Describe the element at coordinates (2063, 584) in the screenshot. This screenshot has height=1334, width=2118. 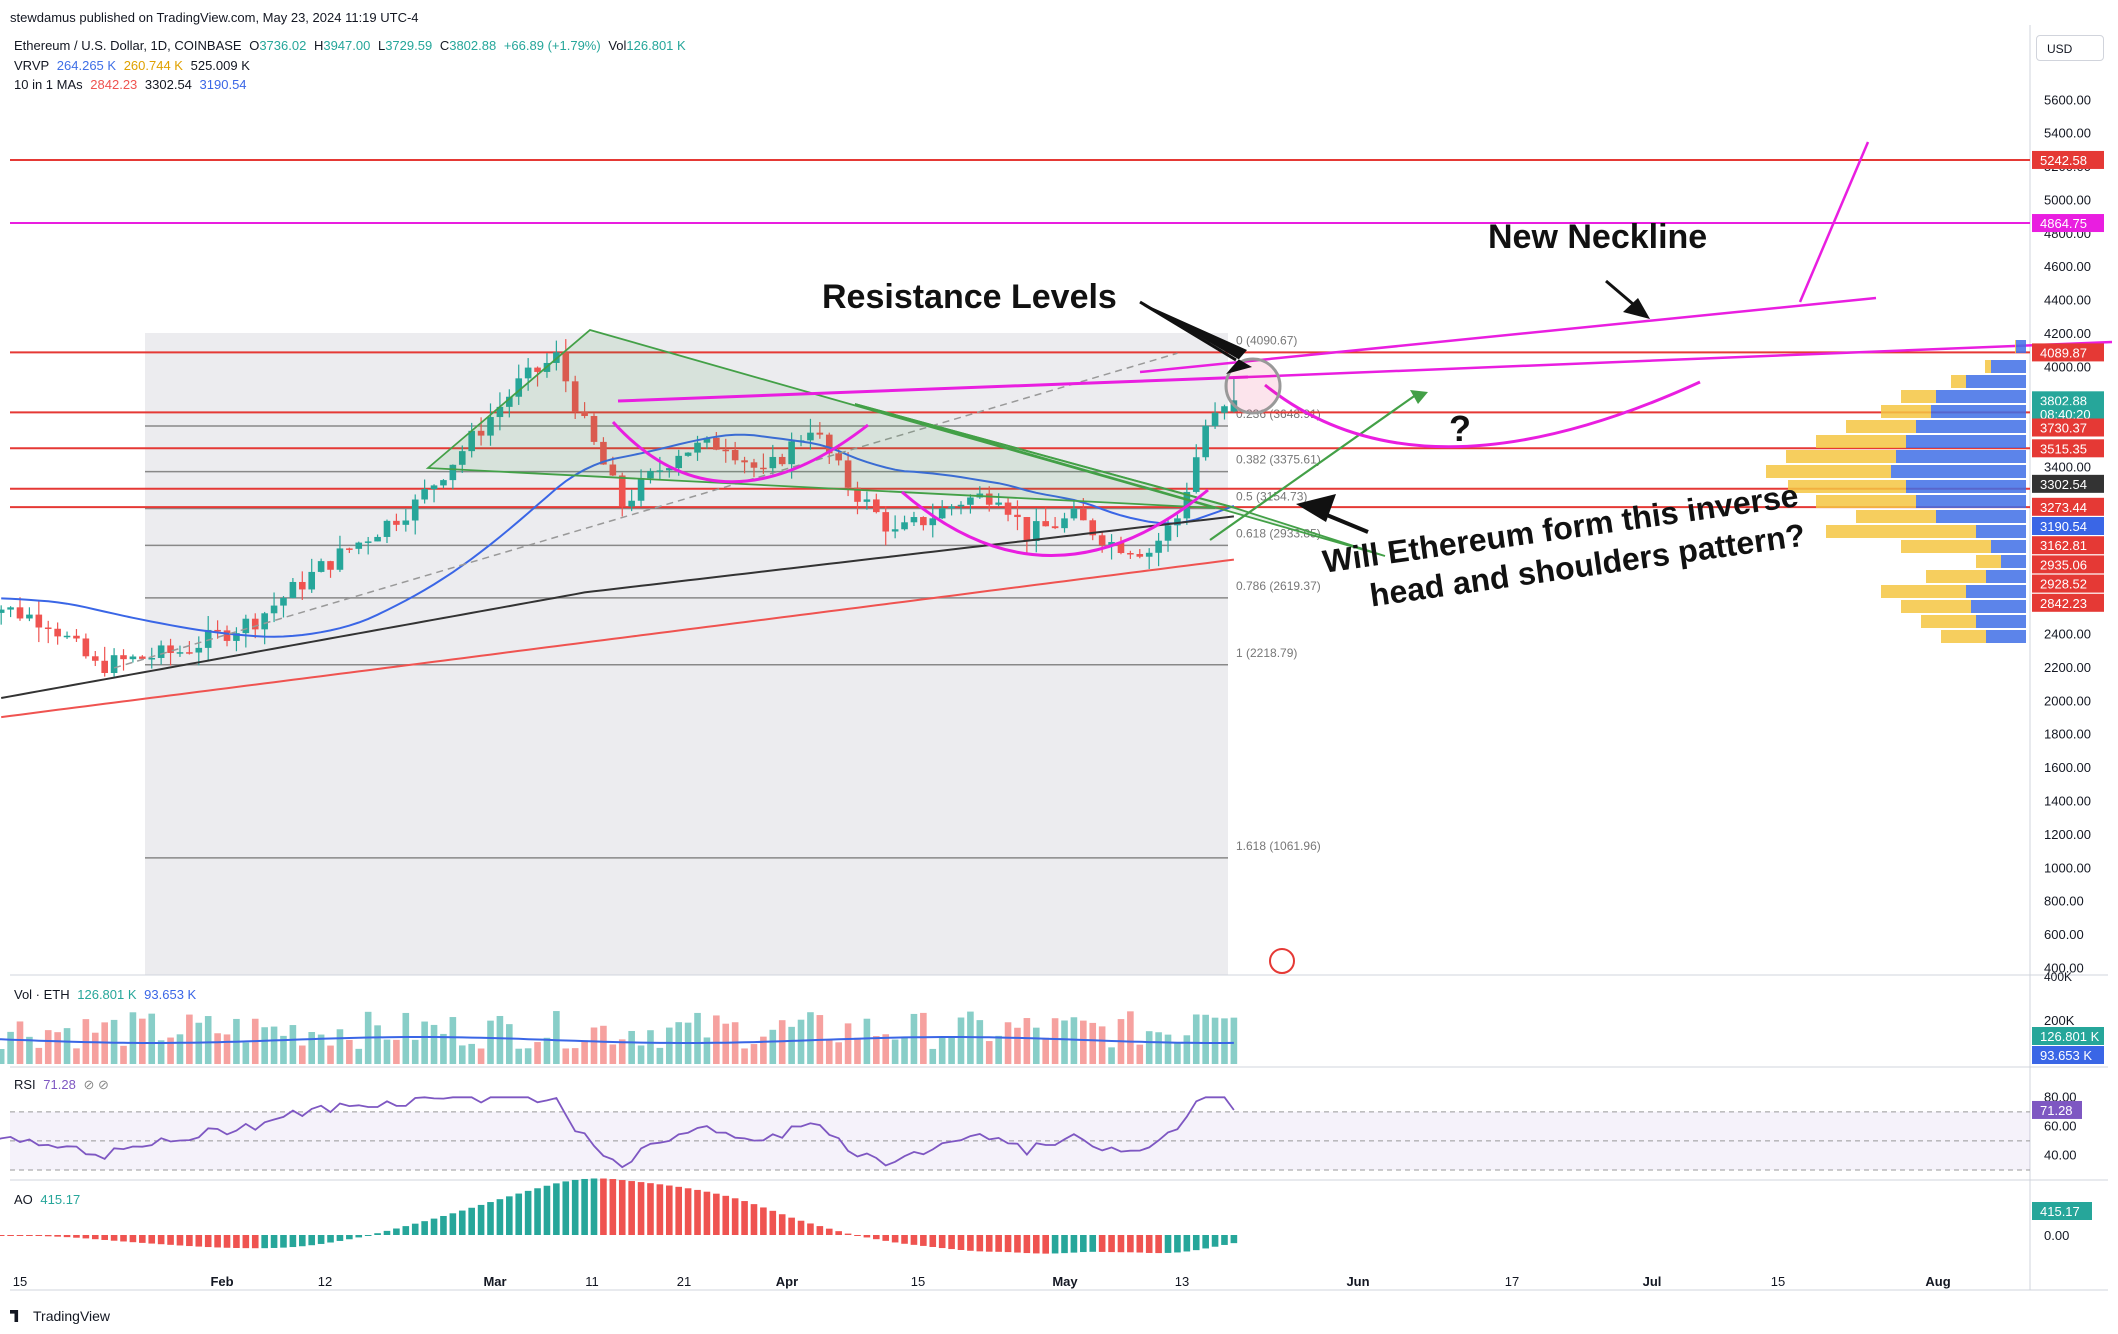
I see `price-label: 2928.52` at that location.